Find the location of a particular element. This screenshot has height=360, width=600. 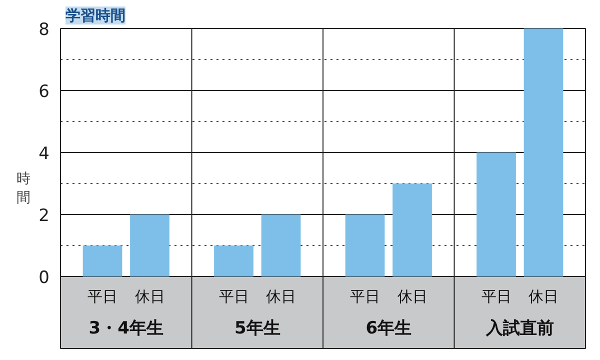

text: 3・4年生 is located at coordinates (126, 328).